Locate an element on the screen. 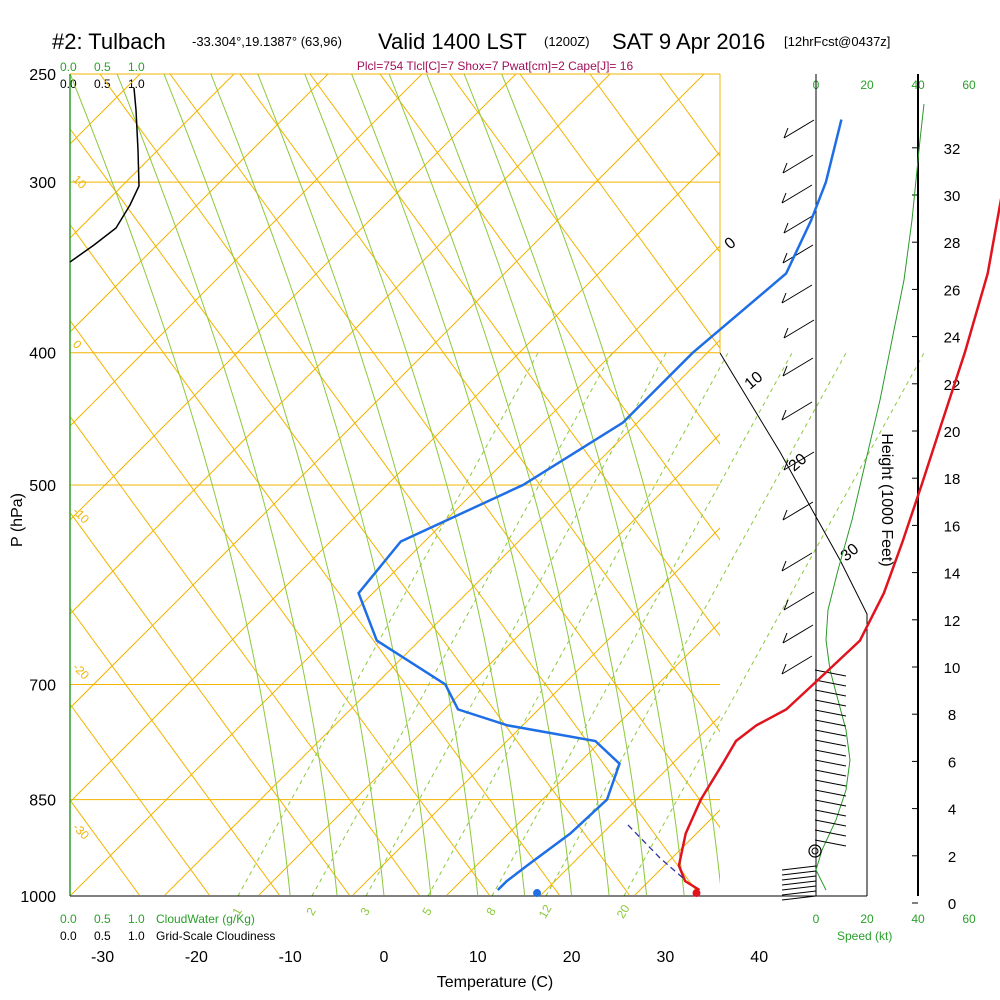 This screenshot has width=1000, height=1000. moist-adiabat-label-20: 20 is located at coordinates (798, 463).